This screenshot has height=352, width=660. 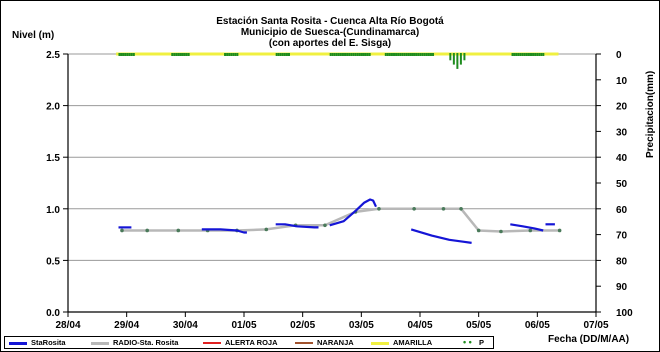 I want to click on legend-label-amarilla: AMARILLA, so click(x=413, y=342).